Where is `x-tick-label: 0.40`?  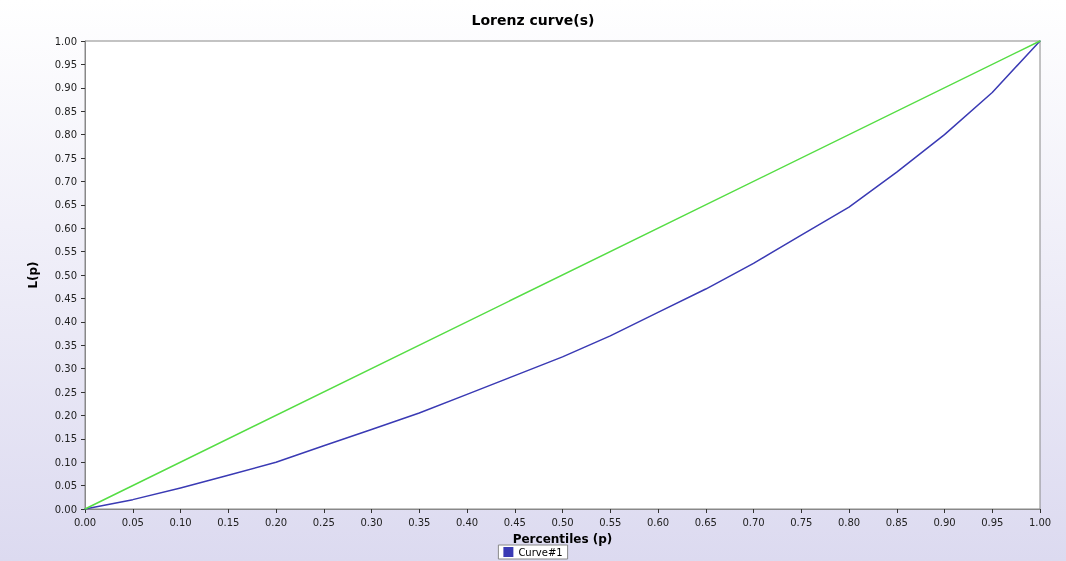
x-tick-label: 0.40 is located at coordinates (467, 522).